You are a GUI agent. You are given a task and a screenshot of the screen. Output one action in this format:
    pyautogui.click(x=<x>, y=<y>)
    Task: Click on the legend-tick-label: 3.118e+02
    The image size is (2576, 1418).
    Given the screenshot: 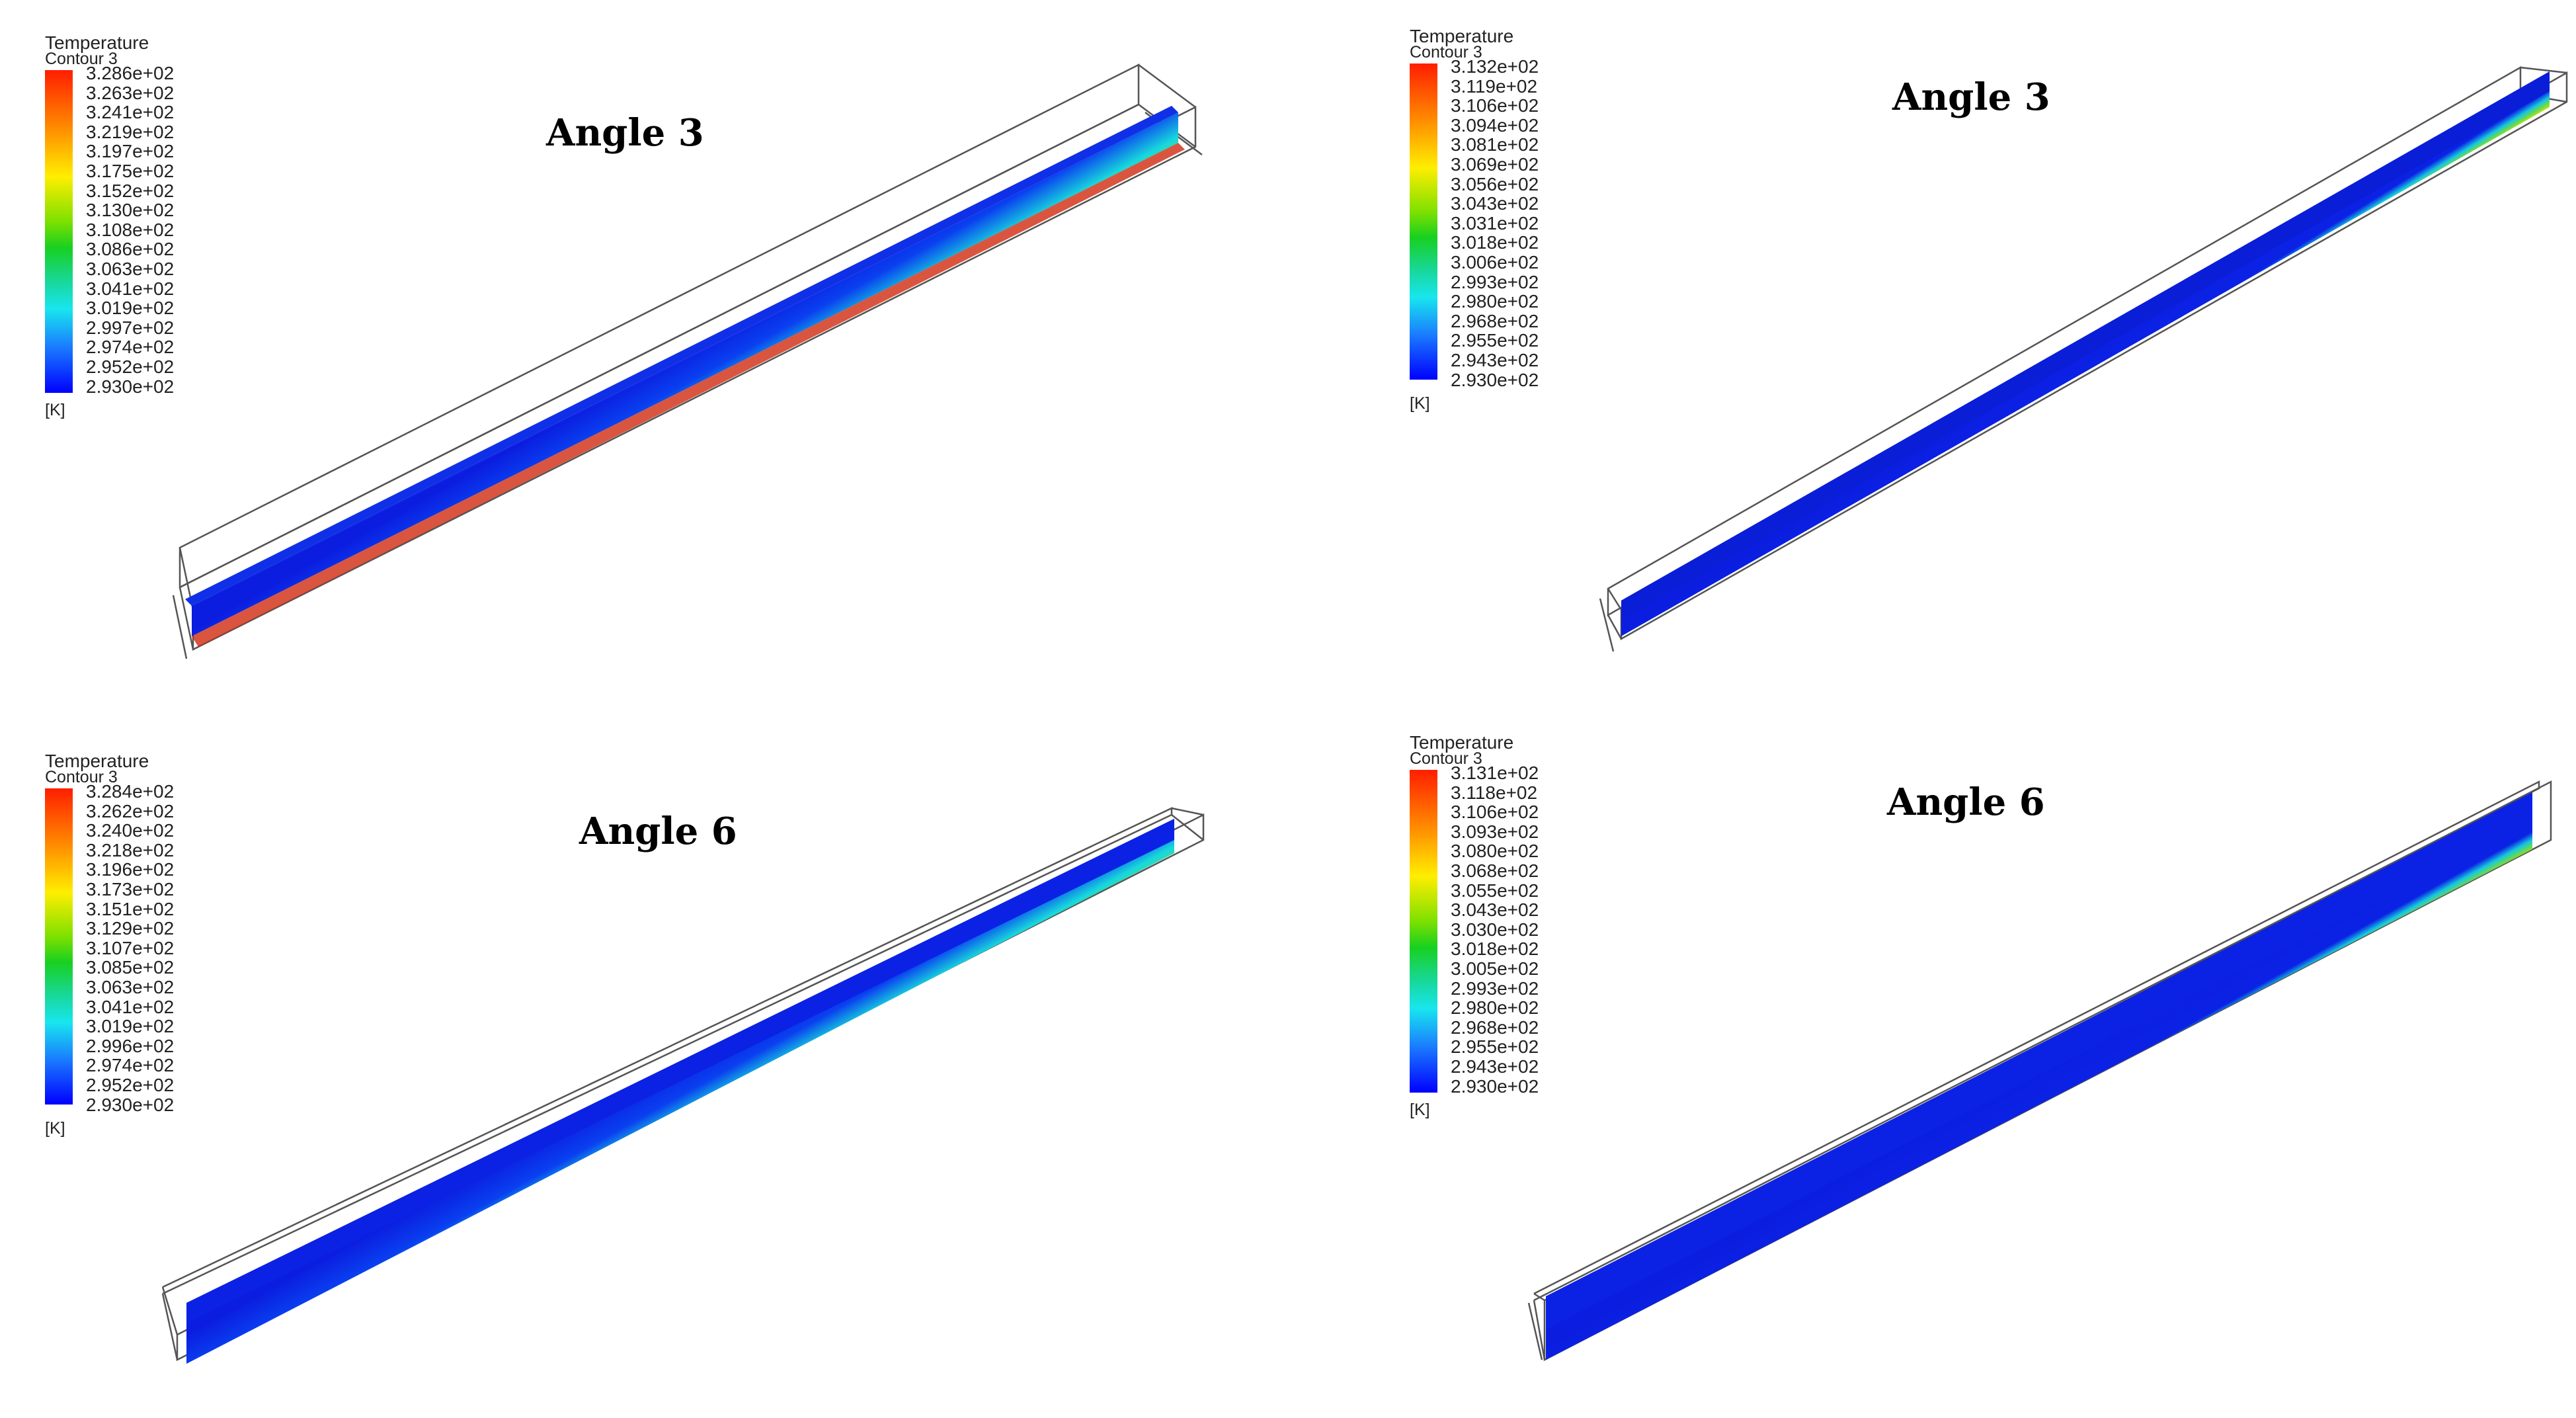 What is the action you would take?
    pyautogui.click(x=1495, y=793)
    